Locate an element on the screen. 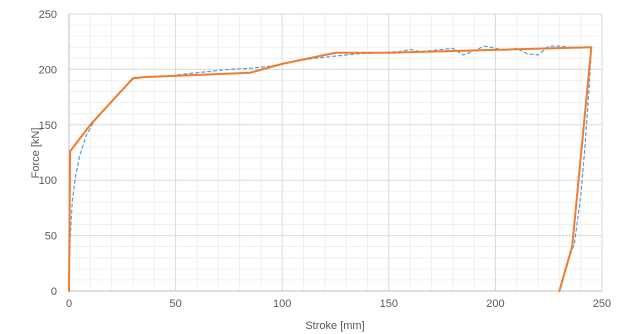  y-tick-label: 200 is located at coordinates (48, 70).